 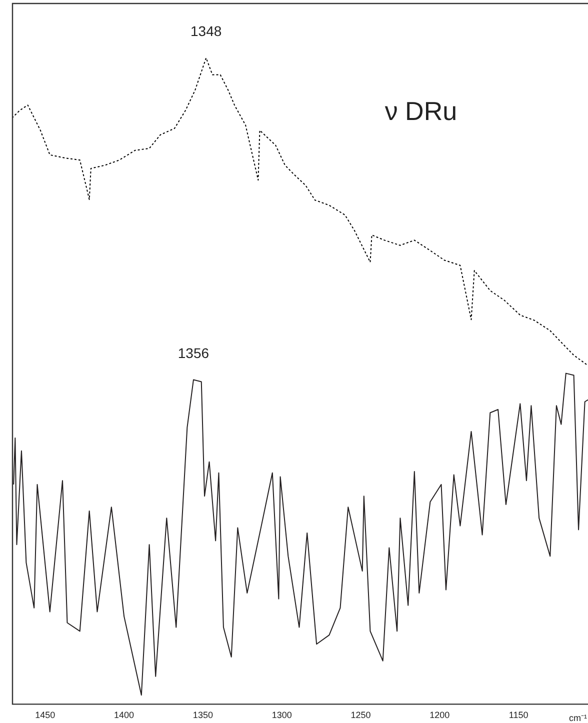 What do you see at coordinates (45, 715) in the screenshot?
I see `x-tick-label: 1450` at bounding box center [45, 715].